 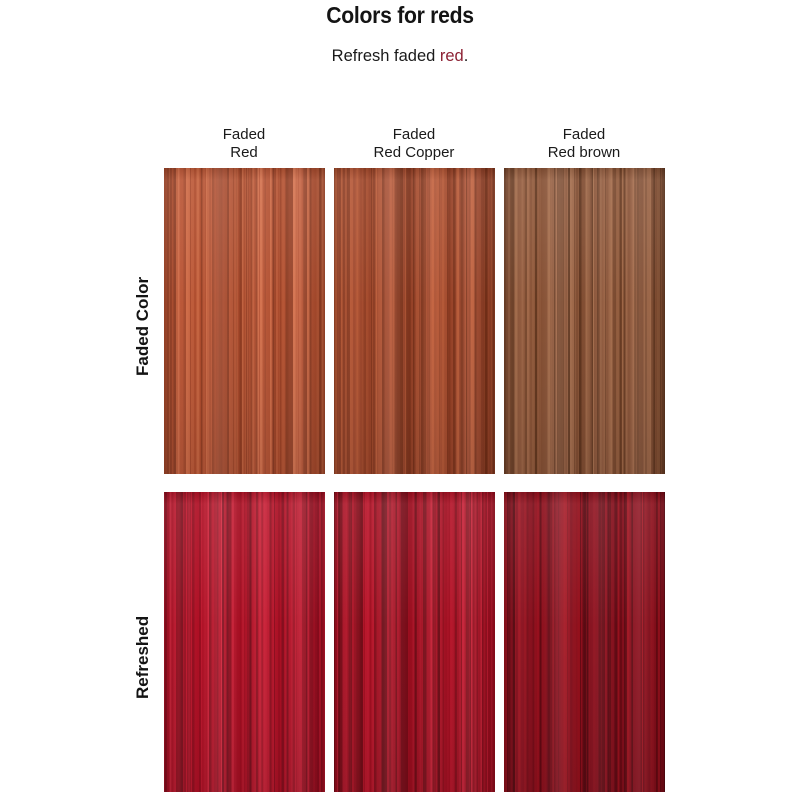 What do you see at coordinates (142, 657) in the screenshot?
I see `row-label-refreshed: Refreshed` at bounding box center [142, 657].